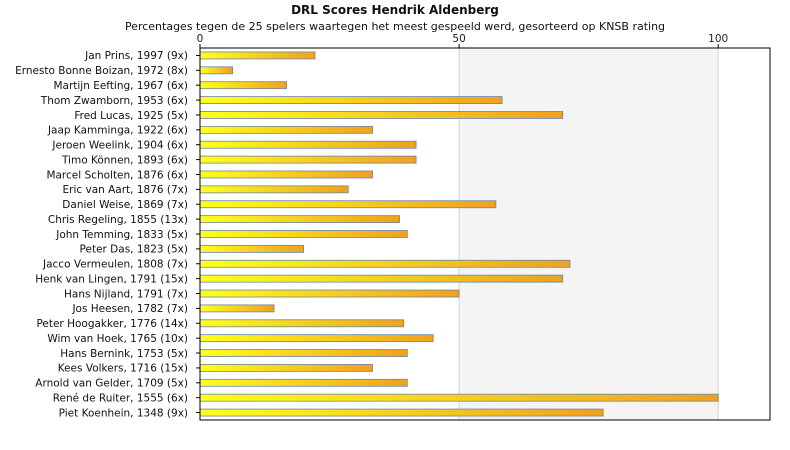  Describe the element at coordinates (395, 10) in the screenshot. I see `chart-title: DRL Scores Hendrik Aldenberg` at that location.